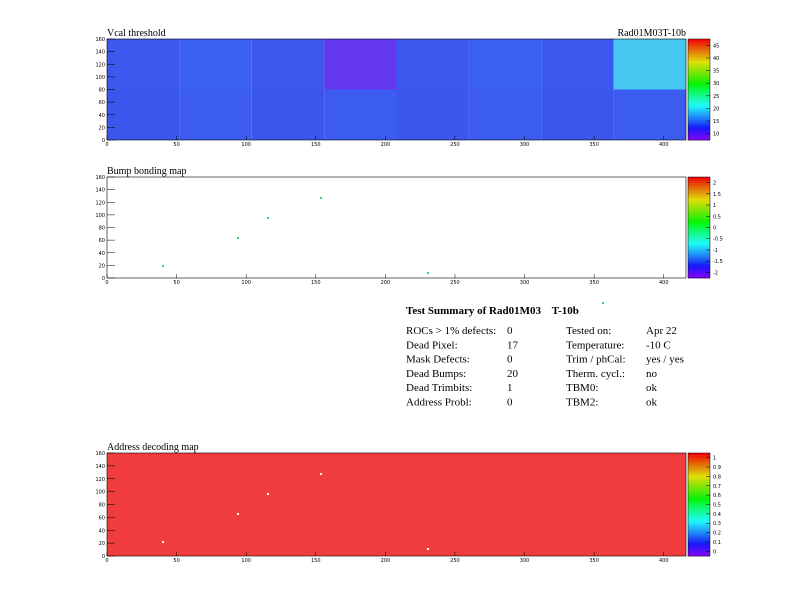  Describe the element at coordinates (102, 103) in the screenshot. I see `y-tick-label: 60` at that location.